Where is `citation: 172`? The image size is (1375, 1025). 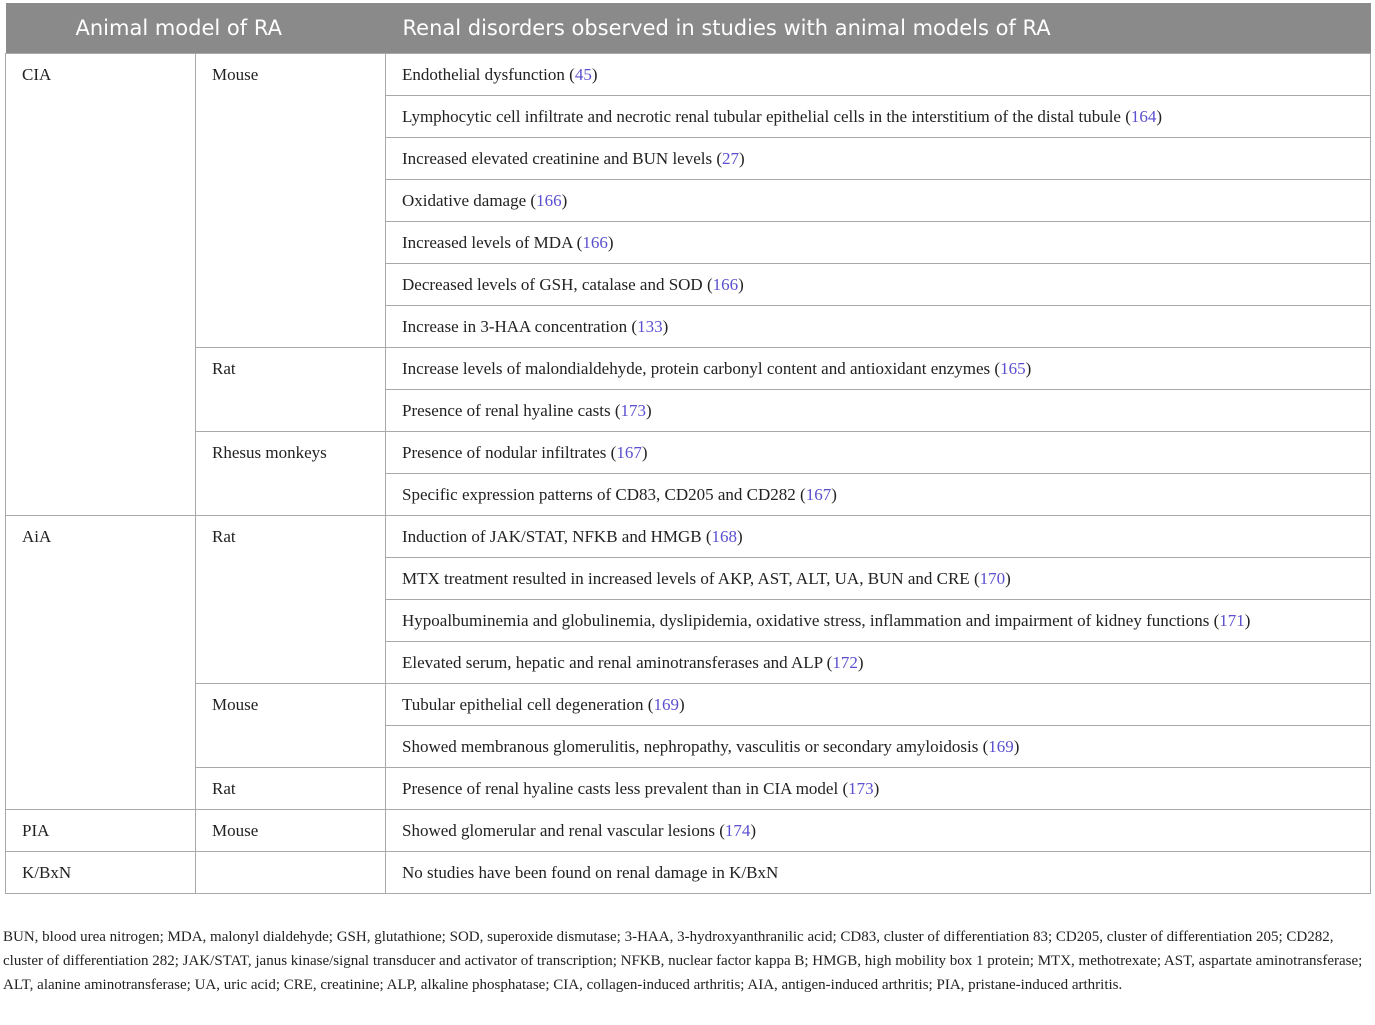
citation: 172 is located at coordinates (845, 662).